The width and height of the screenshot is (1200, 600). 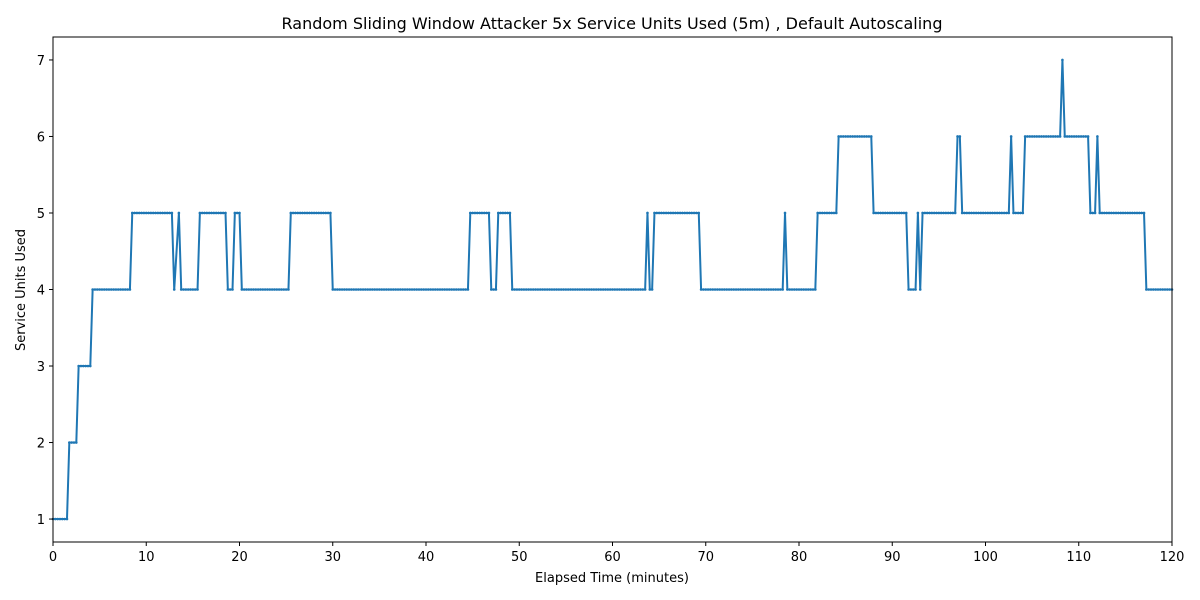 What do you see at coordinates (705, 557) in the screenshot?
I see `x-tick-label: 70` at bounding box center [705, 557].